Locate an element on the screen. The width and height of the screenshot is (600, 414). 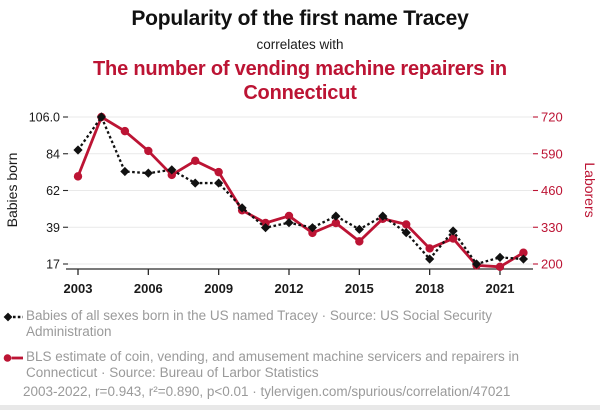
right-axis-tick-label: 460 is located at coordinates (552, 190).